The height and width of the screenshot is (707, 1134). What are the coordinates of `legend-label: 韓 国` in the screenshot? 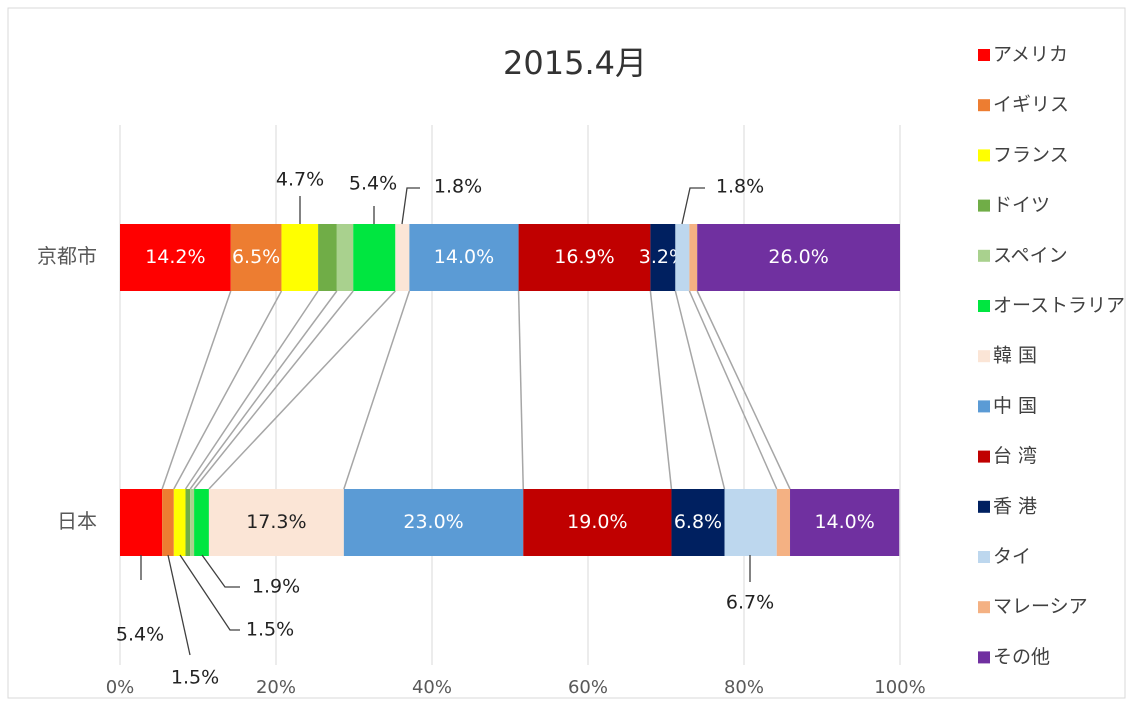 It's located at (1015, 356).